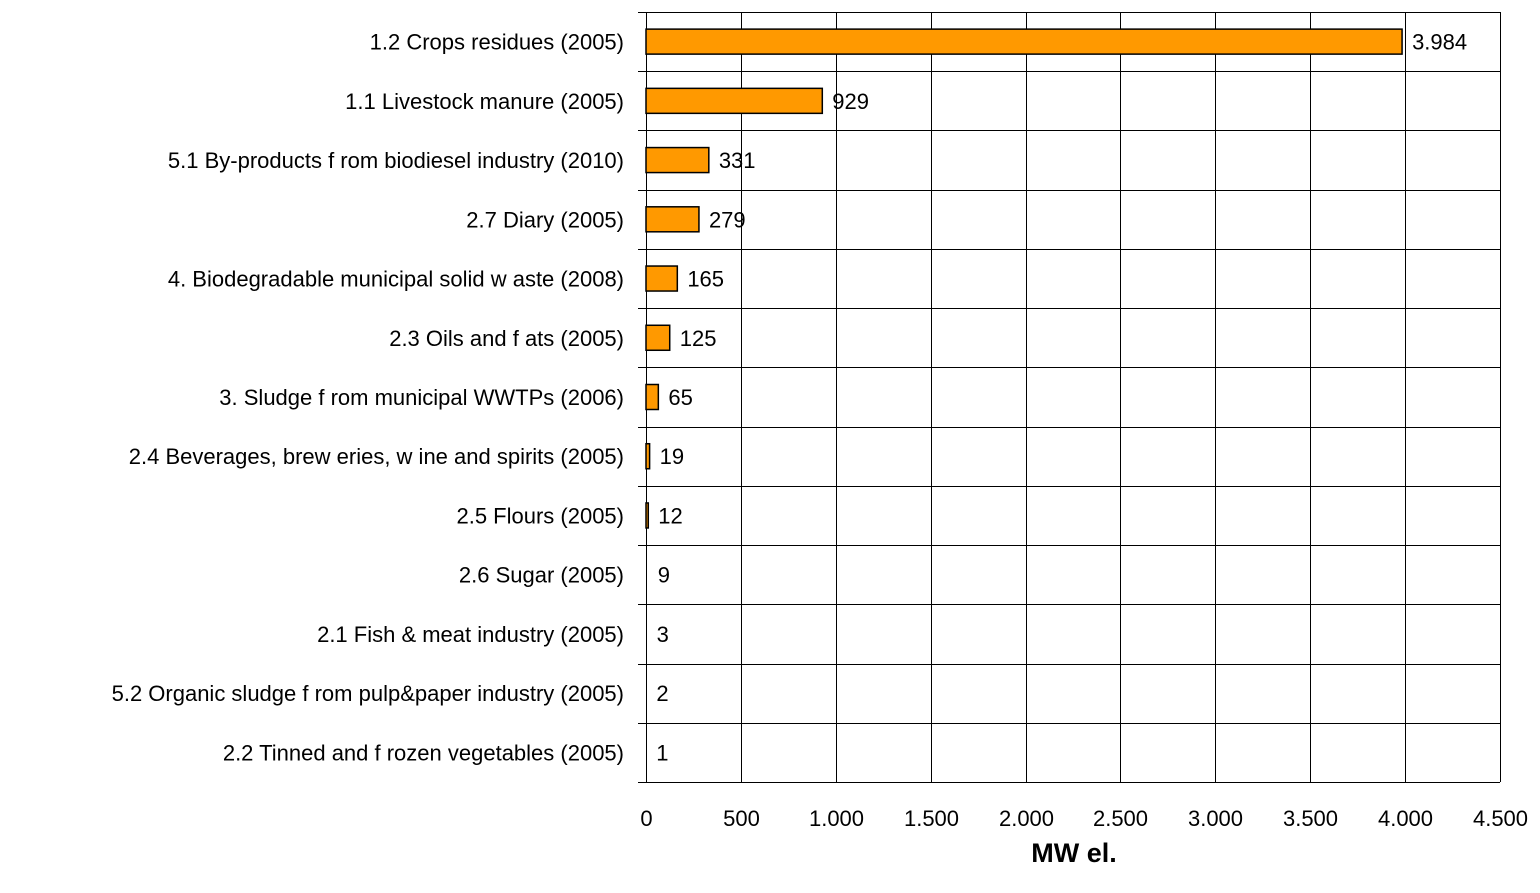  What do you see at coordinates (506, 338) in the screenshot?
I see `category-label: 2.3 Oils and f ats (2005)` at bounding box center [506, 338].